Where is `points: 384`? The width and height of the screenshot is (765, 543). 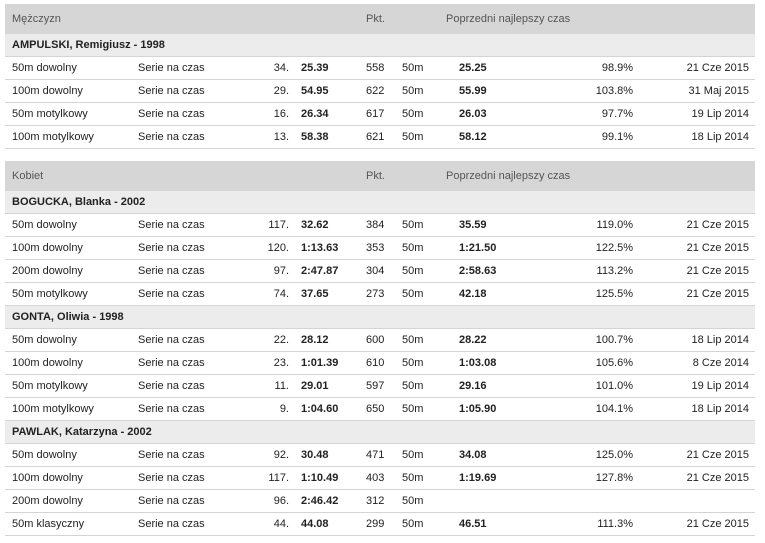
points: 384 is located at coordinates (381, 225).